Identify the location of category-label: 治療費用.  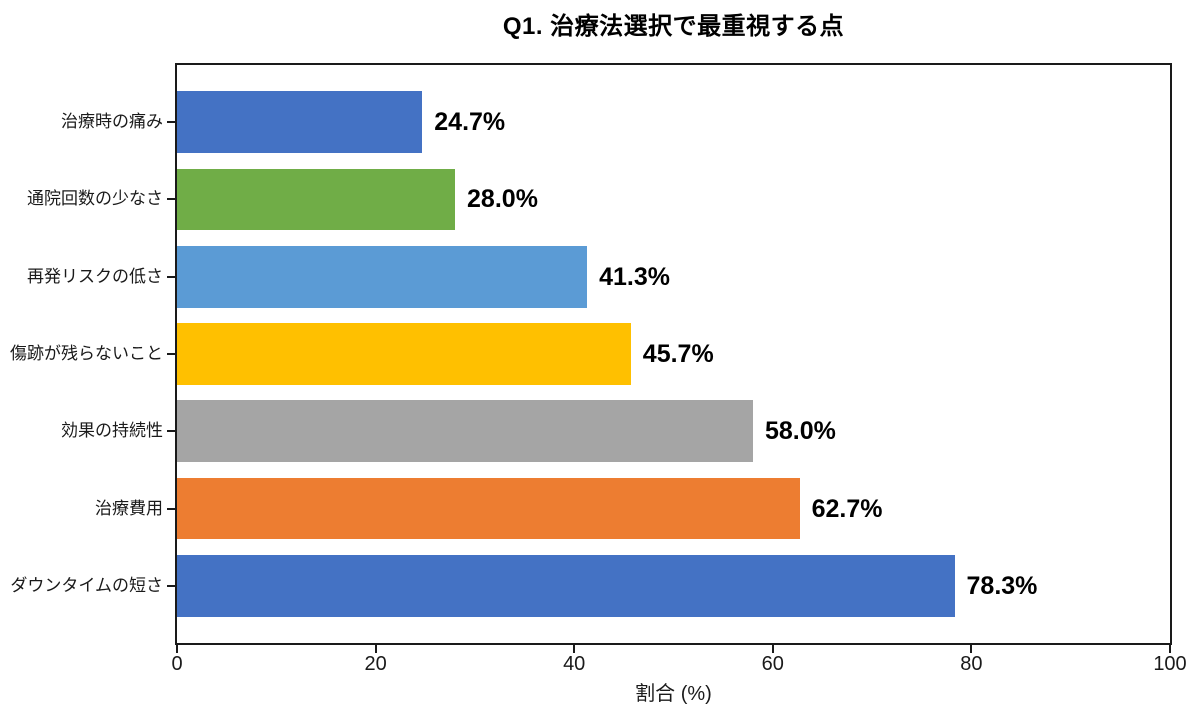
(129, 508).